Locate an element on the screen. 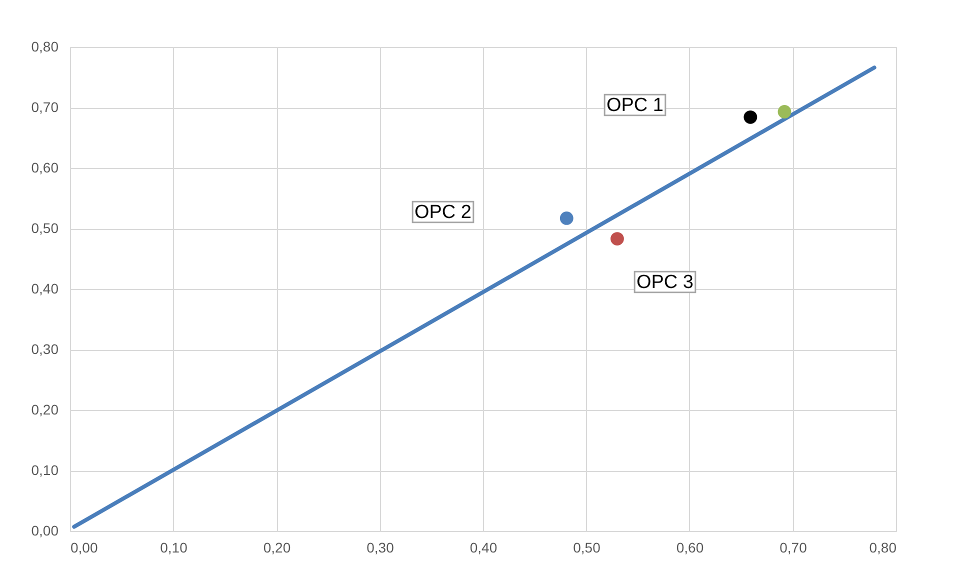 The width and height of the screenshot is (956, 581). x-tick-label: 0,70 is located at coordinates (794, 548).